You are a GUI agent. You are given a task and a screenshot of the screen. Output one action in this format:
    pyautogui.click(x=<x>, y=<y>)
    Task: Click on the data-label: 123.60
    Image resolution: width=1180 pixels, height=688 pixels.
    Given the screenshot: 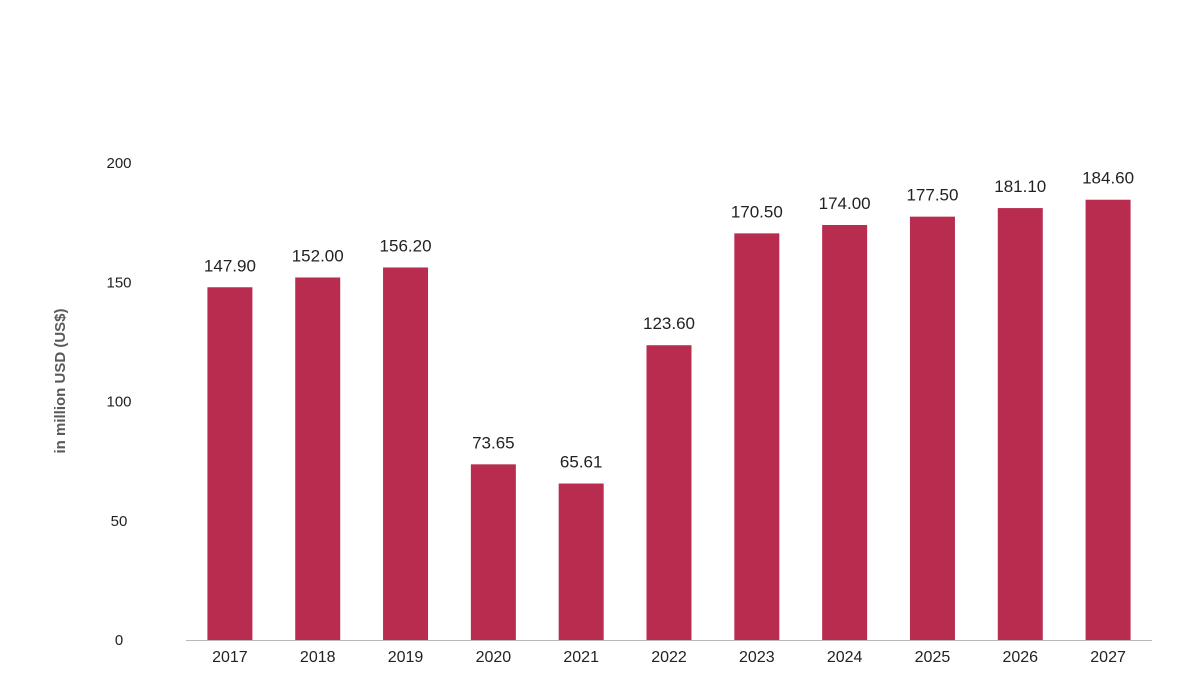 What is the action you would take?
    pyautogui.click(x=669, y=323)
    